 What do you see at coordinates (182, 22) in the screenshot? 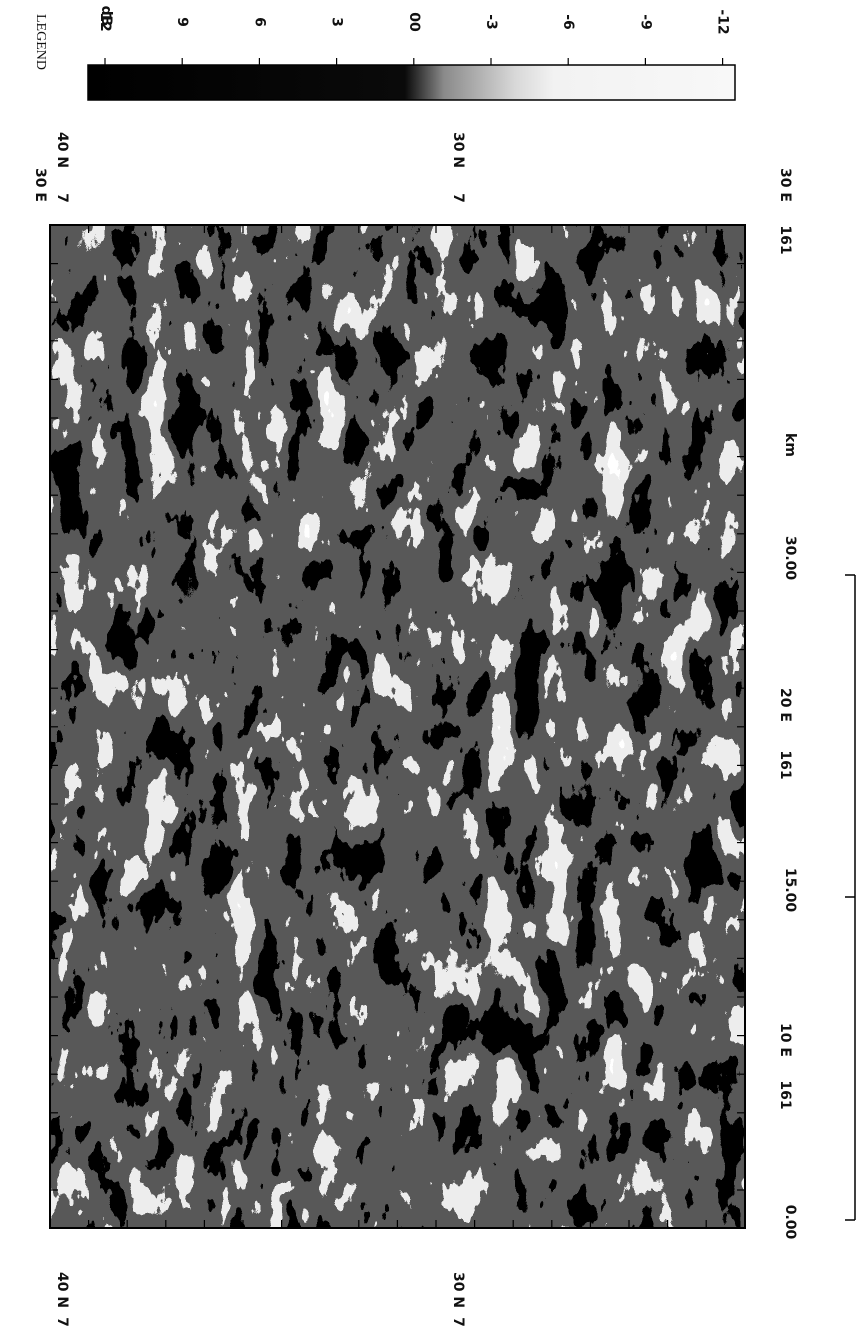
I see `legend-tick-label: 9` at bounding box center [182, 22].